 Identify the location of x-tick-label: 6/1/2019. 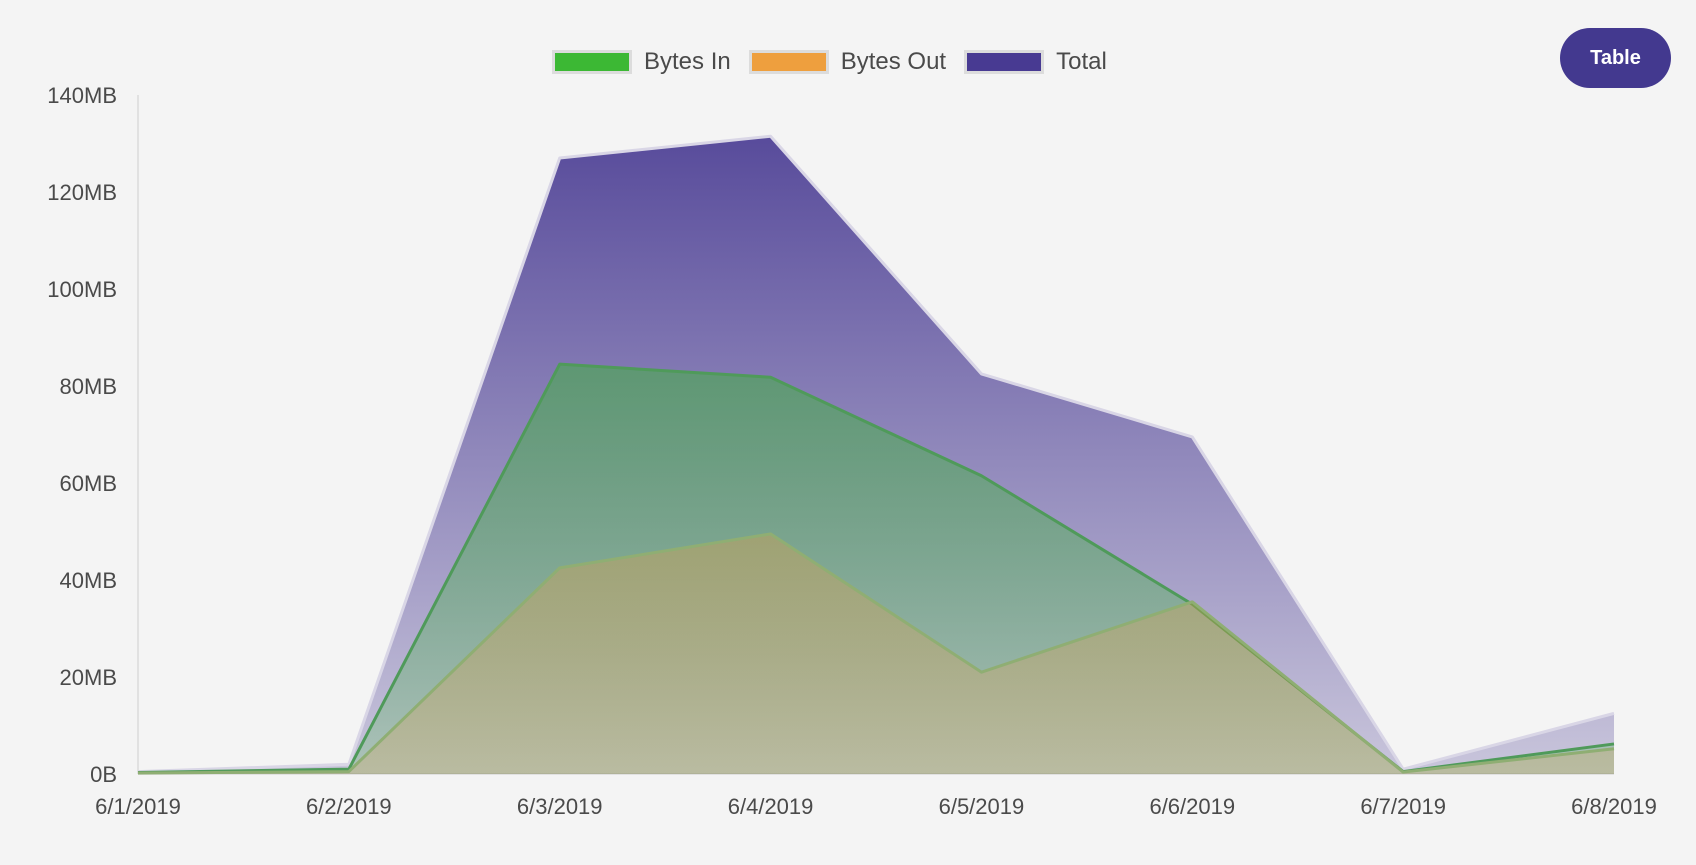
(138, 806).